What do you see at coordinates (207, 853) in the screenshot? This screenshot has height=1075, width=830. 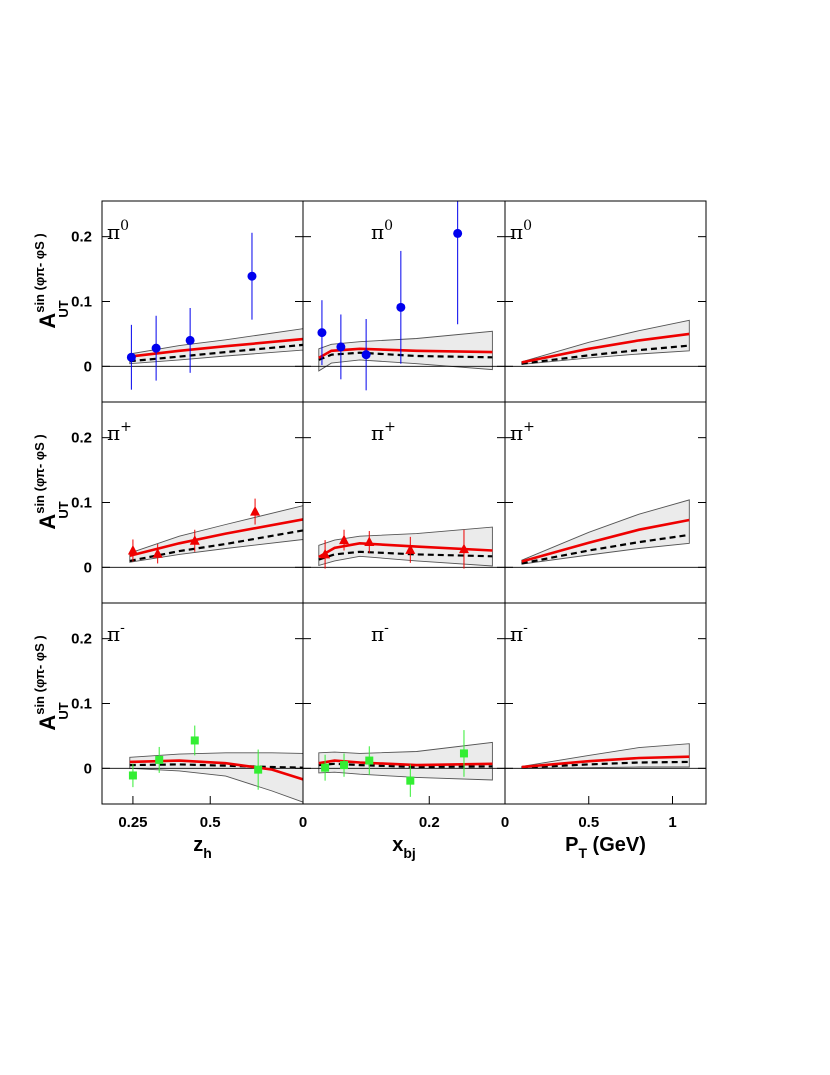 I see `x-axis-title-sub: h` at bounding box center [207, 853].